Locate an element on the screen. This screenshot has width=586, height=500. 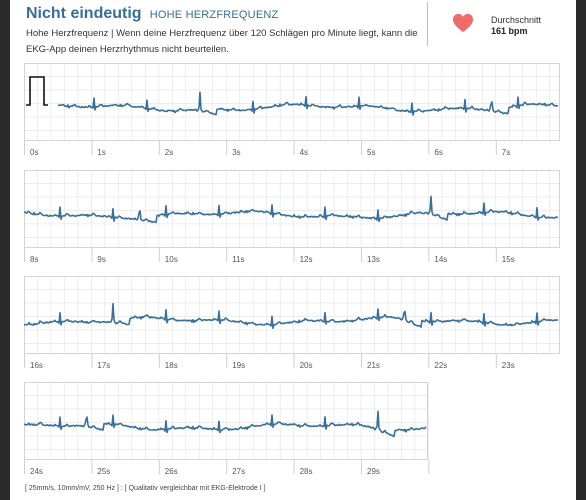
time-tick-label: 27s is located at coordinates (238, 471).